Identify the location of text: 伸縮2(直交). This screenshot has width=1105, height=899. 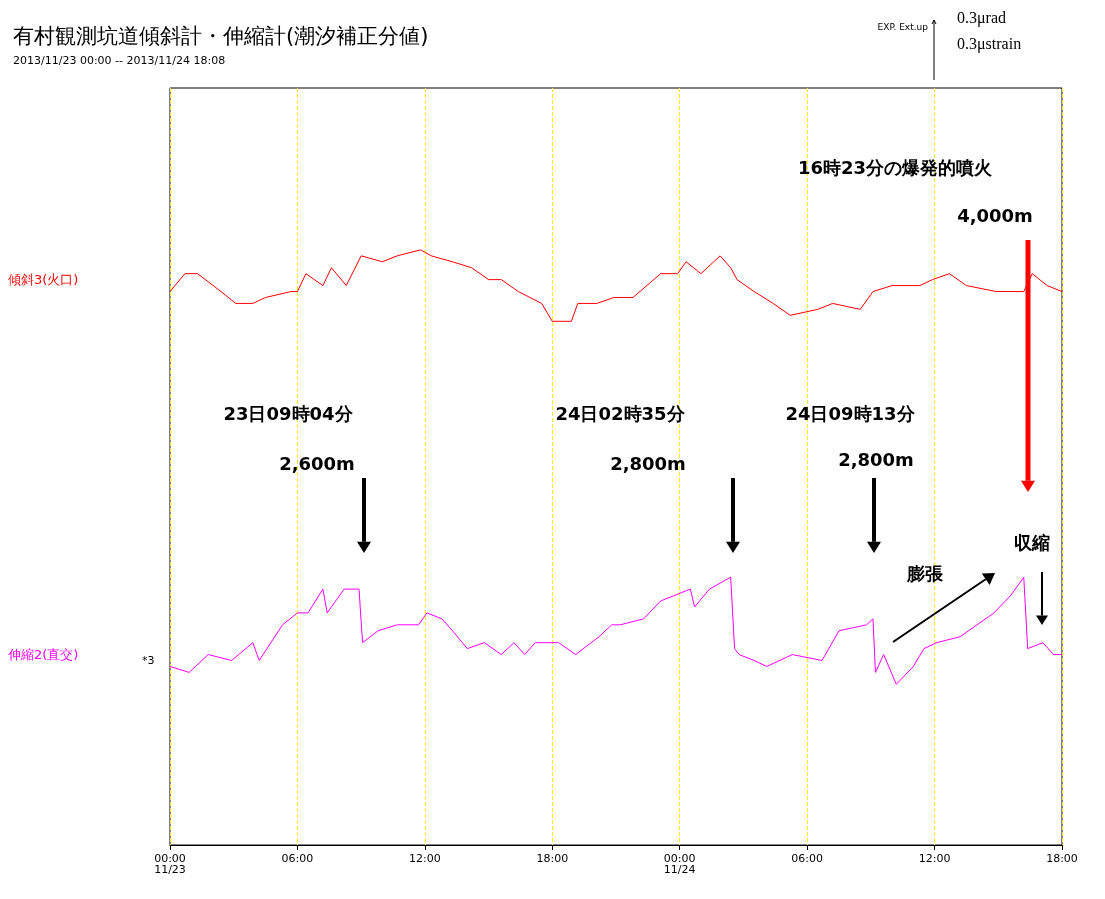
(43, 654).